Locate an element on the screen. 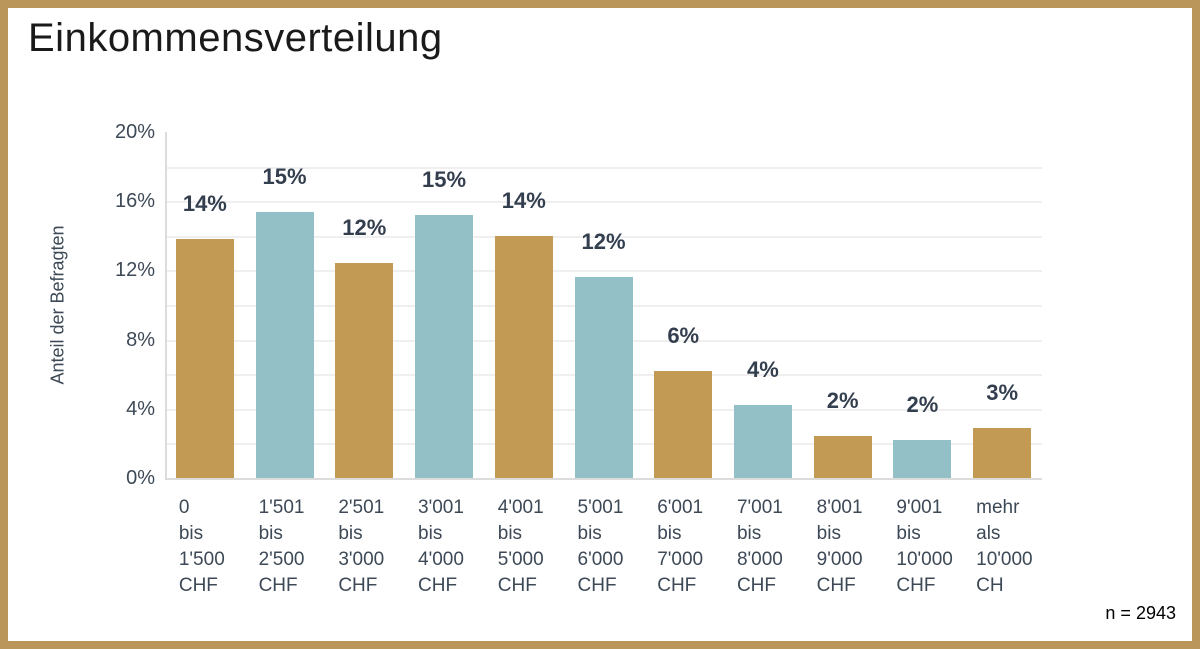 The image size is (1200, 649). gridline-16pct is located at coordinates (603, 202).